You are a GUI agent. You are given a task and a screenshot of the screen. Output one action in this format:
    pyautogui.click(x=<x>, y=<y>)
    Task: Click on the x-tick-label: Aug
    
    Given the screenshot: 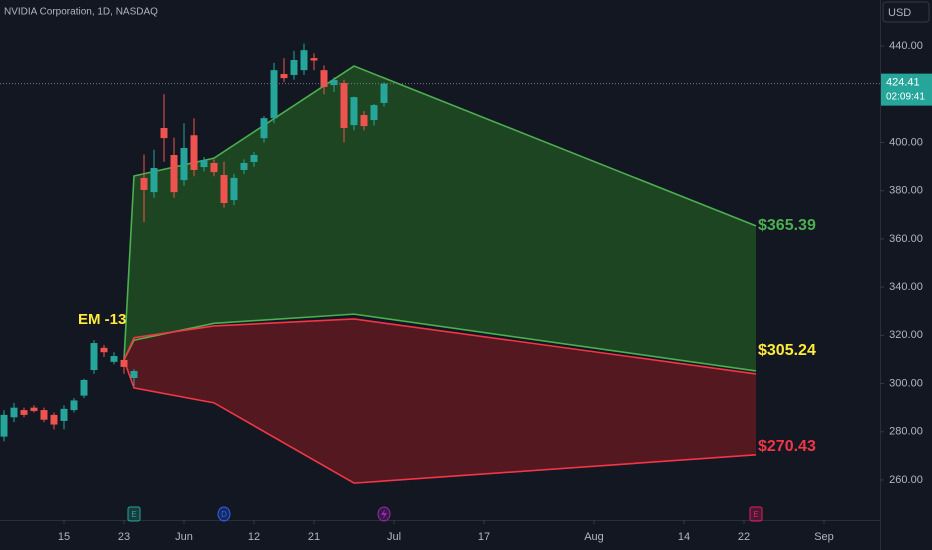 What is the action you would take?
    pyautogui.click(x=594, y=537)
    